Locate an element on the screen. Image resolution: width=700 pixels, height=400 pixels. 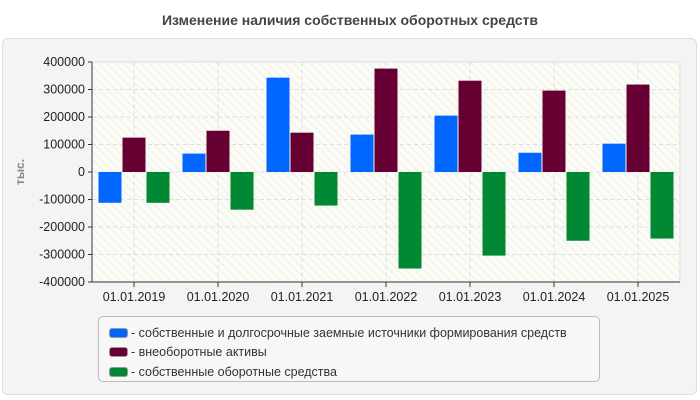
legend-label: - внеоборотные активы is located at coordinates (199, 352).